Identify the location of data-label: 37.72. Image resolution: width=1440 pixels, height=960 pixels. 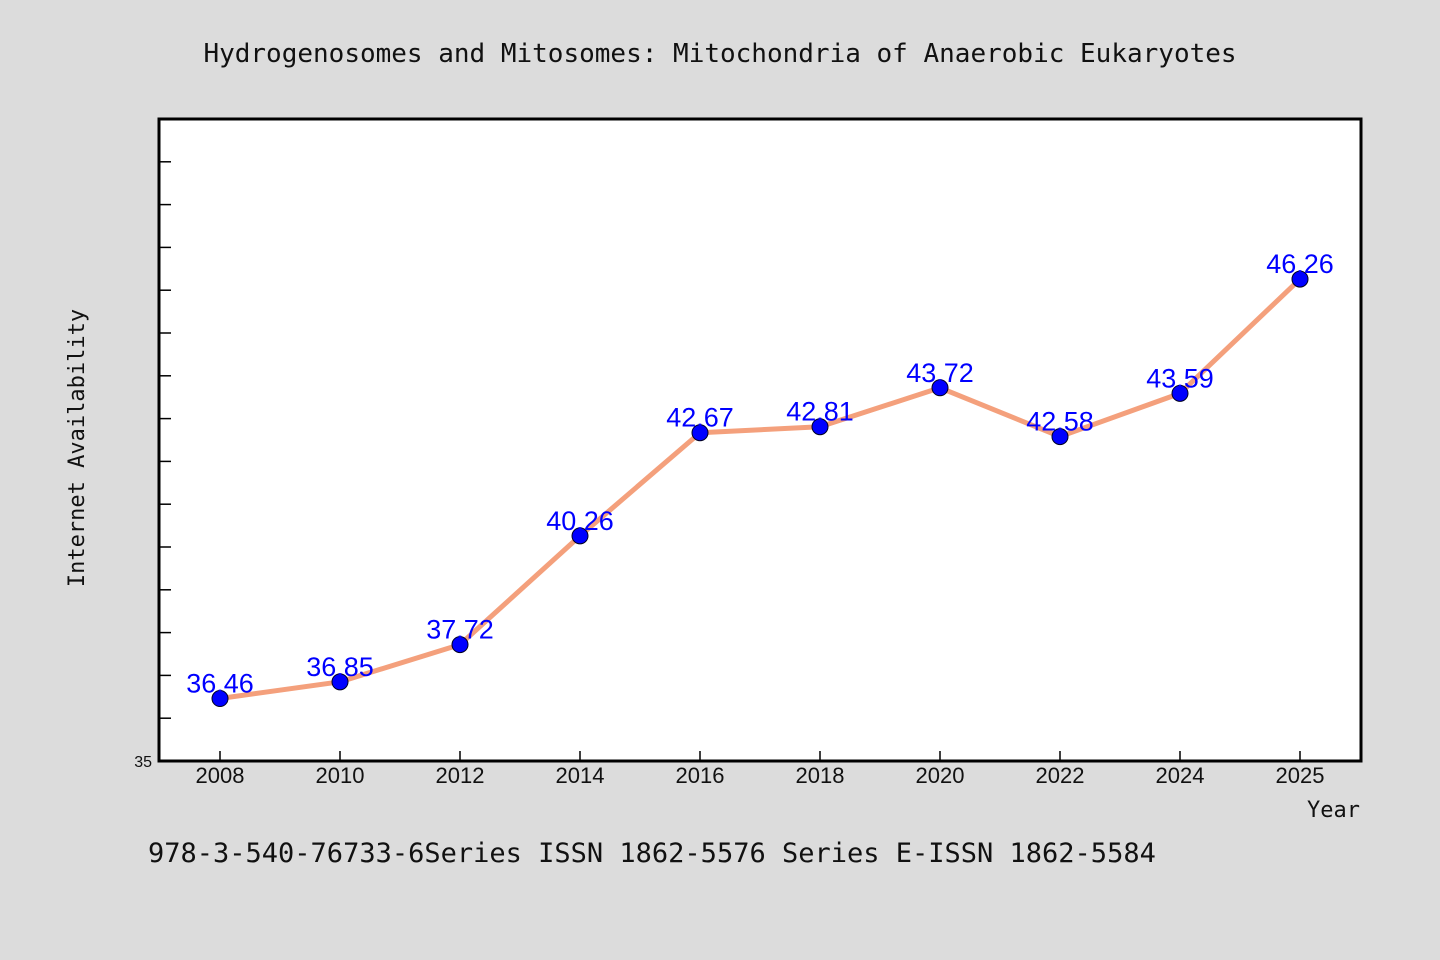
(460, 630).